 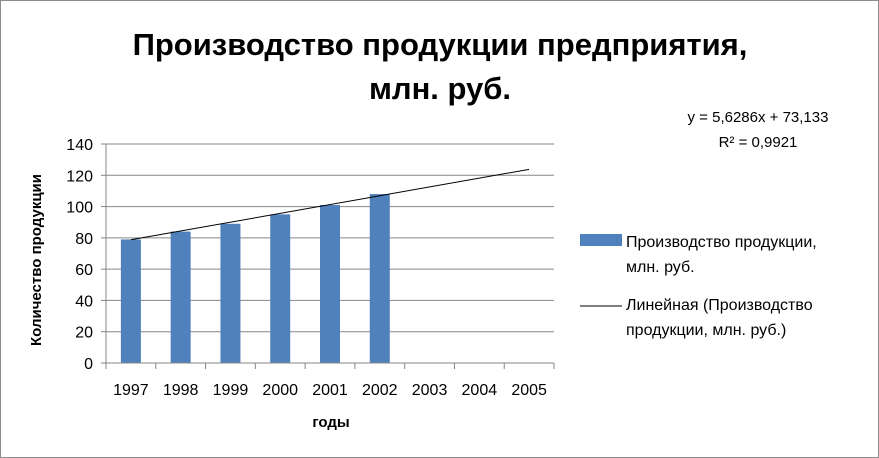 I want to click on y-tick-label: 140, so click(x=79, y=145).